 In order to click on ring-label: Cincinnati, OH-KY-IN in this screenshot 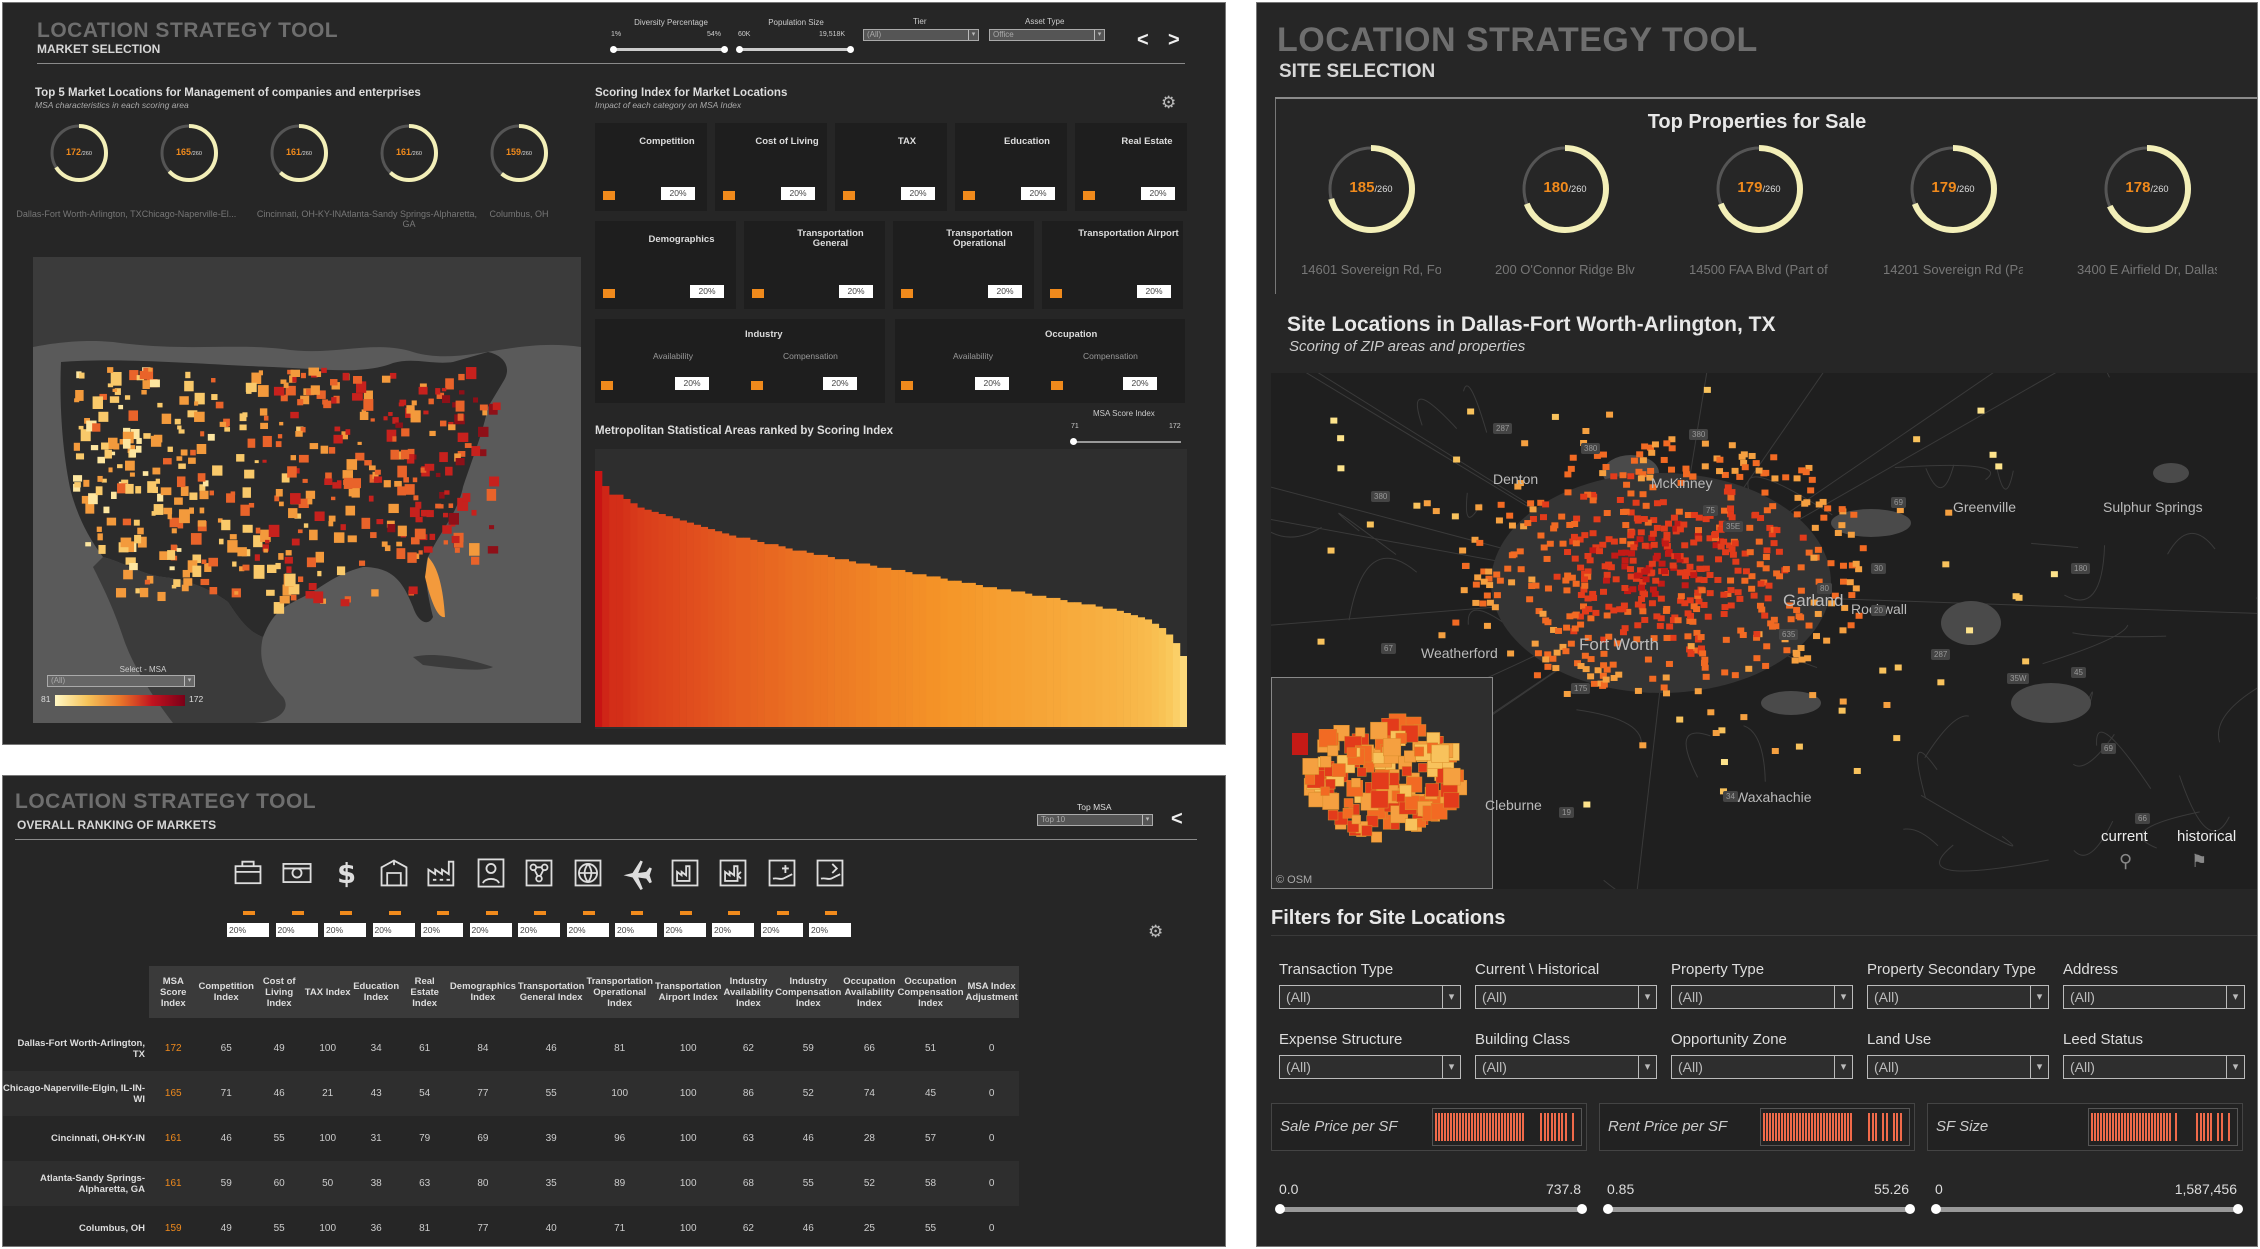, I will do `click(299, 214)`.